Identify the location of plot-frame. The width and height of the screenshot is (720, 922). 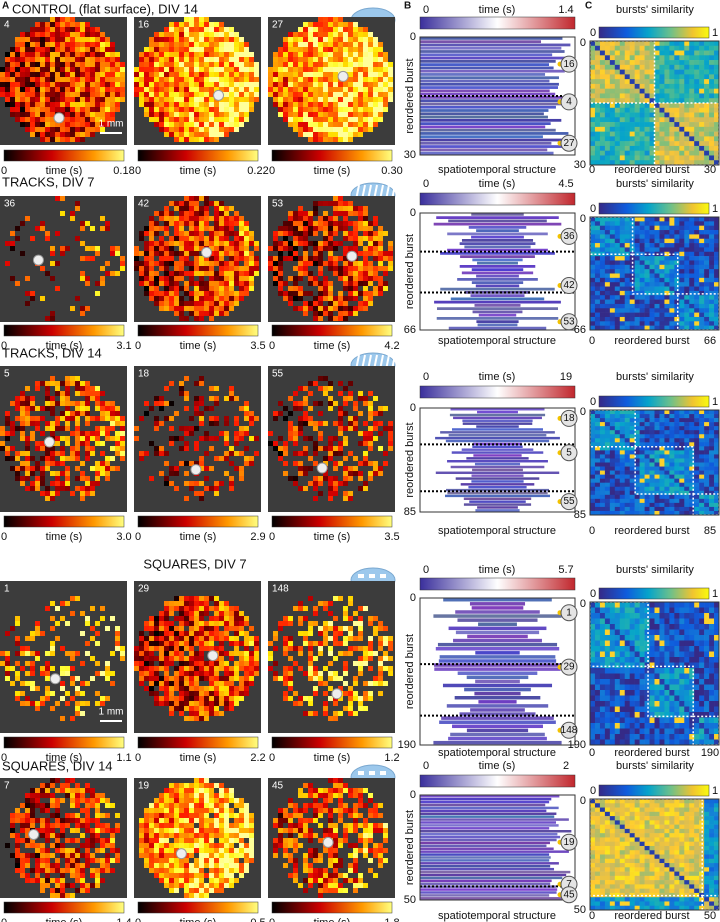
(497, 271).